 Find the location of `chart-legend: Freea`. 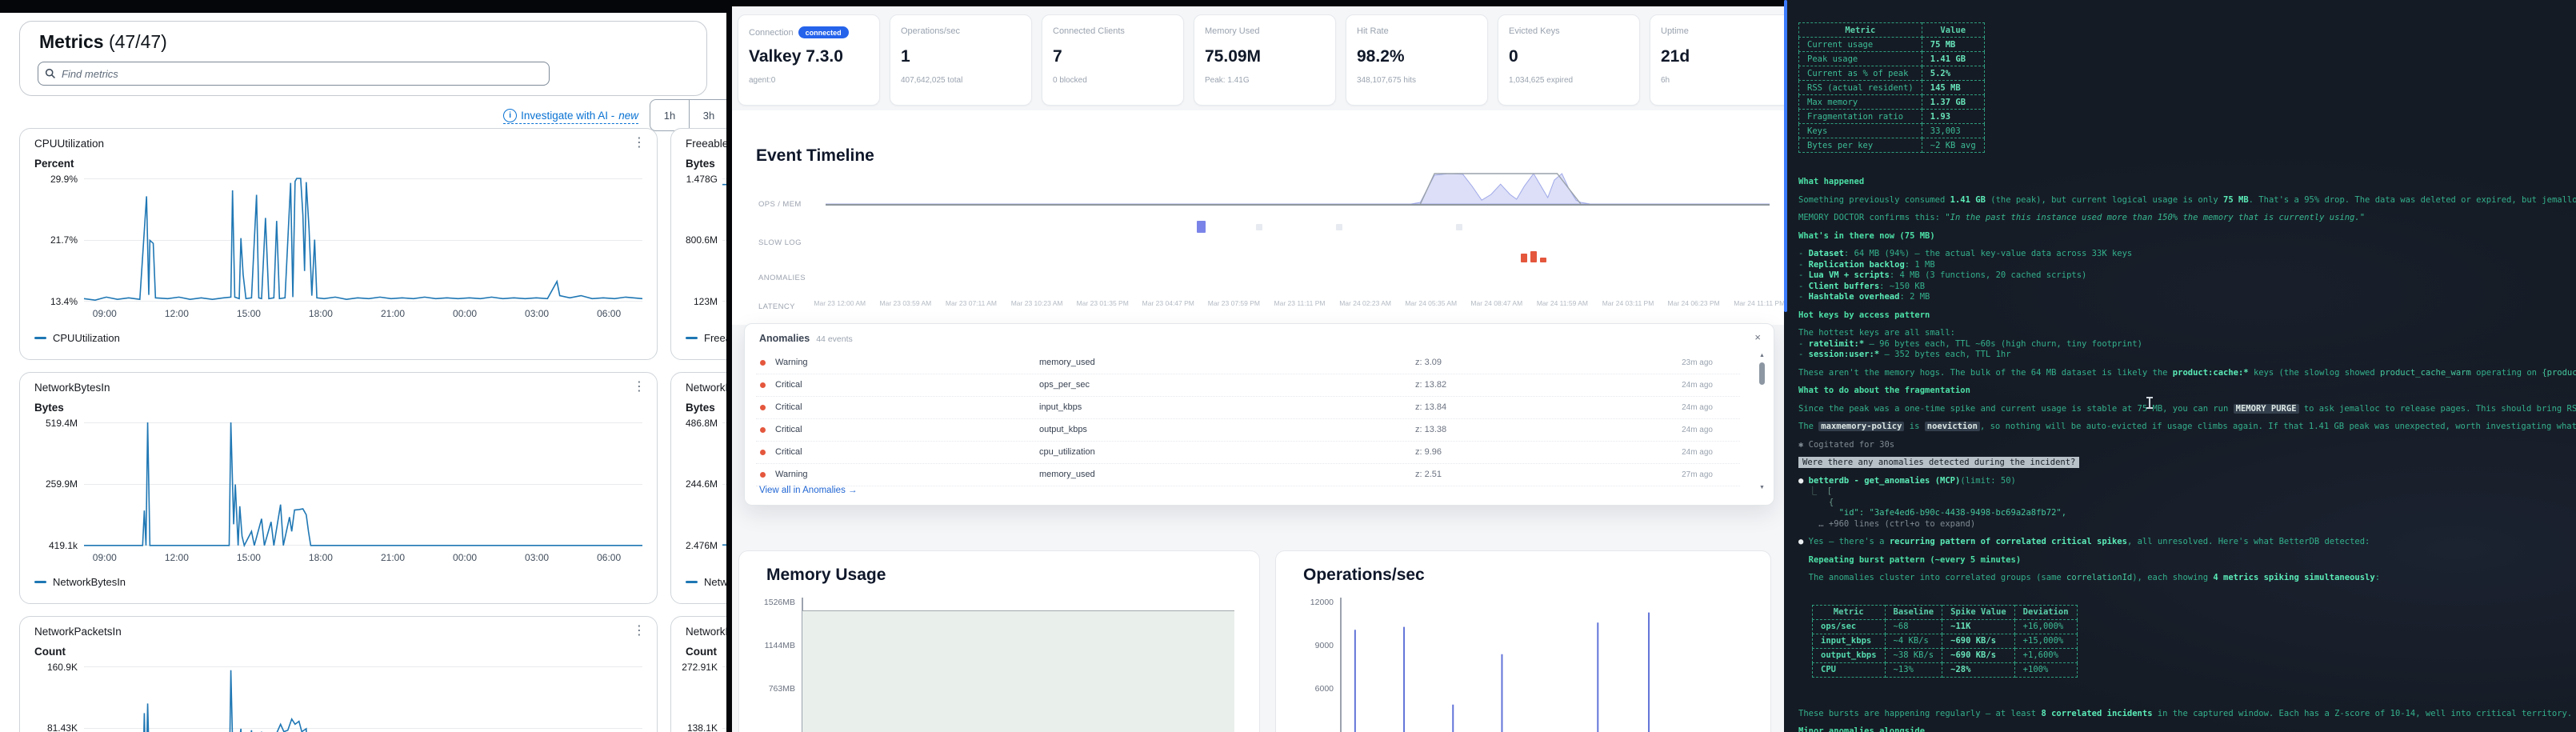

chart-legend: Freea is located at coordinates (706, 338).